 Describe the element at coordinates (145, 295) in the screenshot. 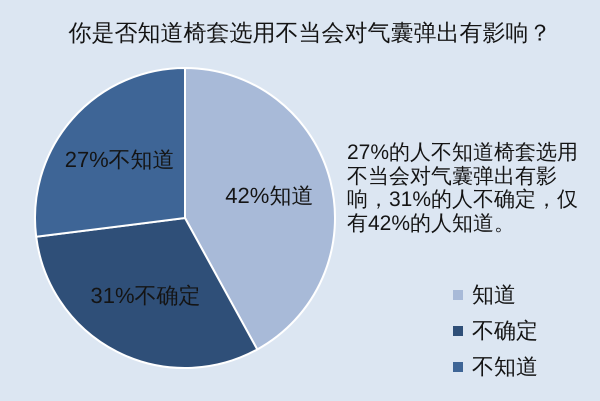

I see `data-label: 31%不确定` at that location.